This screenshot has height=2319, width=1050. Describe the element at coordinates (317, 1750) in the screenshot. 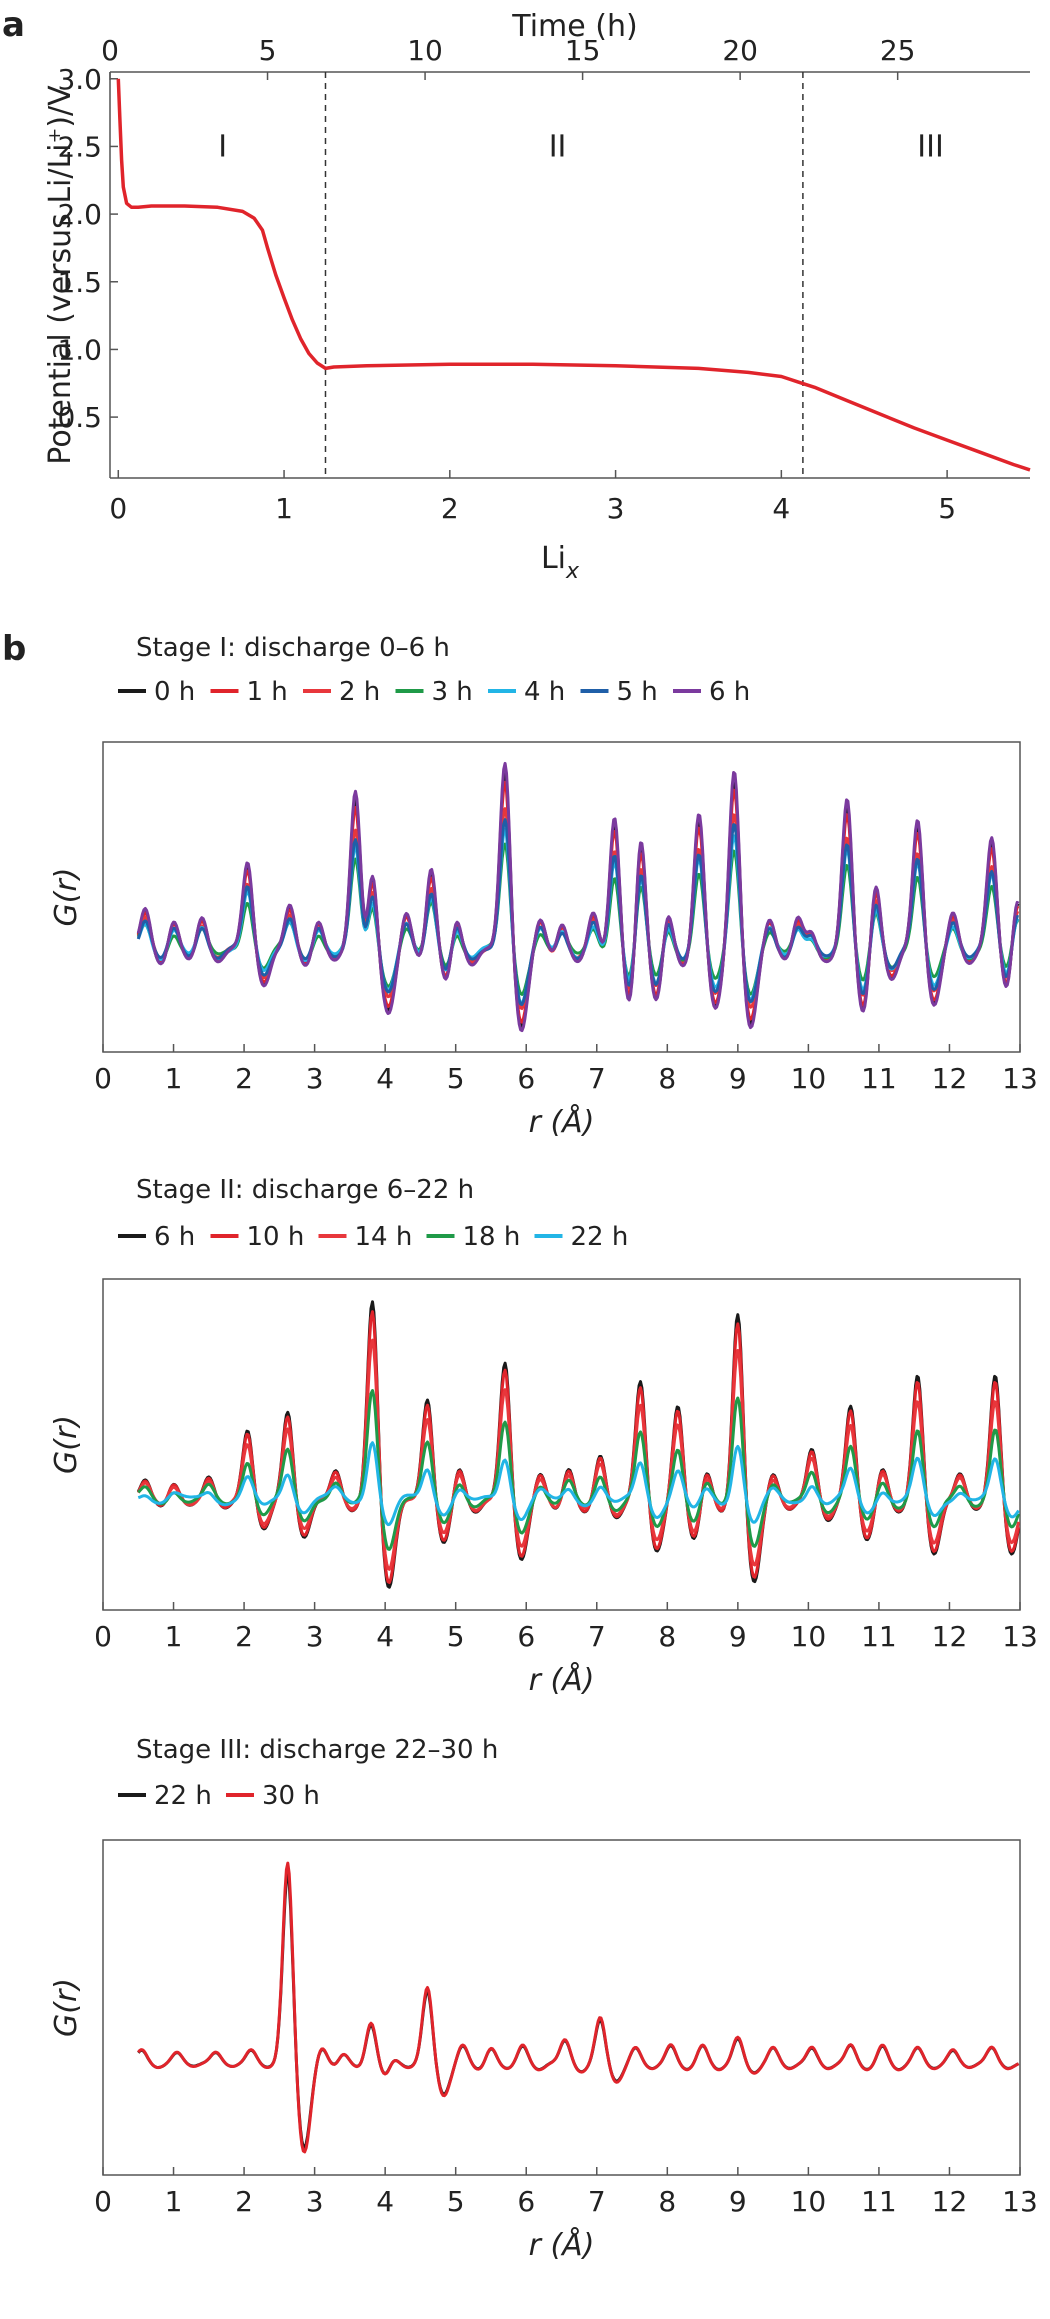

I see `stage-title: Stage III: discharge 22–30 h` at that location.